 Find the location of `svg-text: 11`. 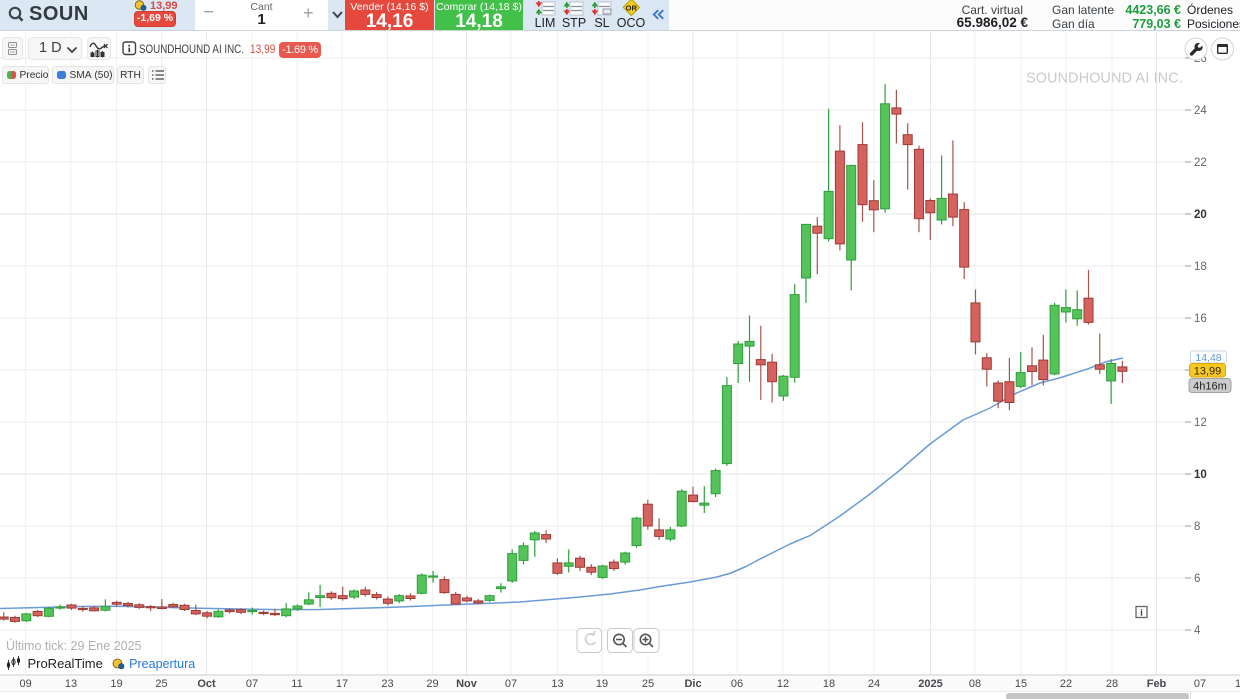

svg-text: 11 is located at coordinates (296, 684).